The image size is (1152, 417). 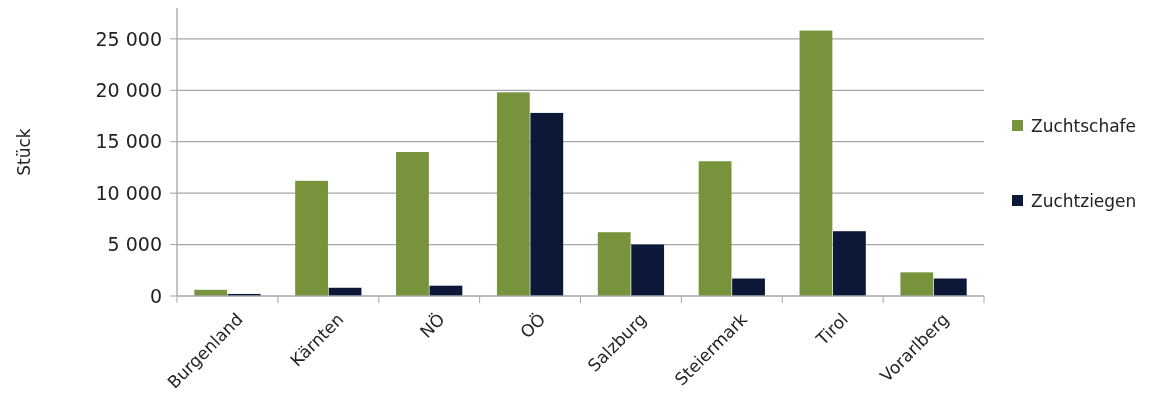 I want to click on y-tick-label: 10 000, so click(x=128, y=192).